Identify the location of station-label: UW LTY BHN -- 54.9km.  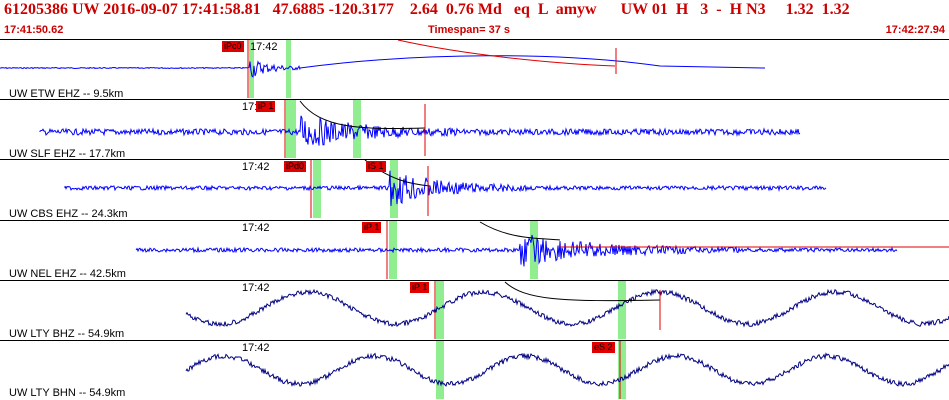
(67, 393).